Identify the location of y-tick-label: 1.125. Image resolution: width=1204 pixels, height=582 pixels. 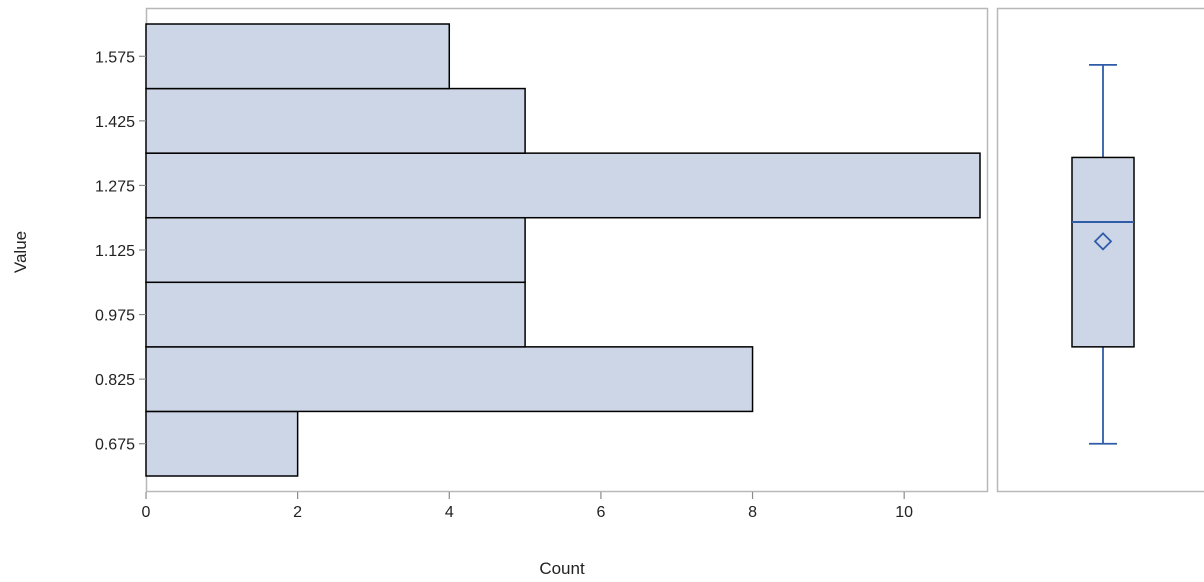
(115, 251).